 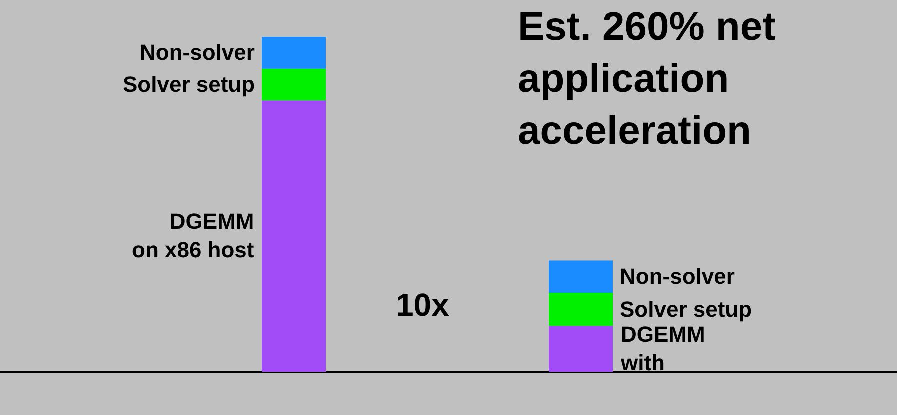 What do you see at coordinates (197, 52) in the screenshot?
I see `text: Non-solver` at bounding box center [197, 52].